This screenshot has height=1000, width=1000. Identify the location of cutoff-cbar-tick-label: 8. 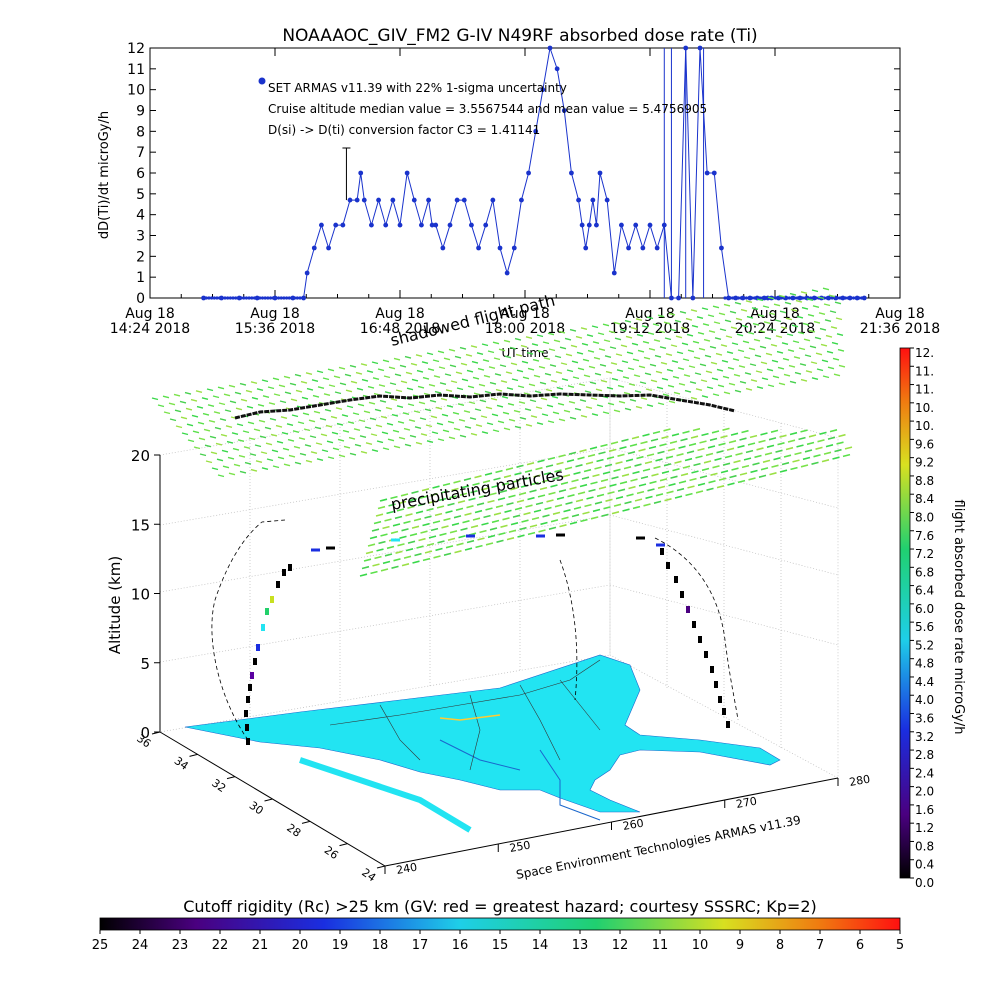
(780, 945).